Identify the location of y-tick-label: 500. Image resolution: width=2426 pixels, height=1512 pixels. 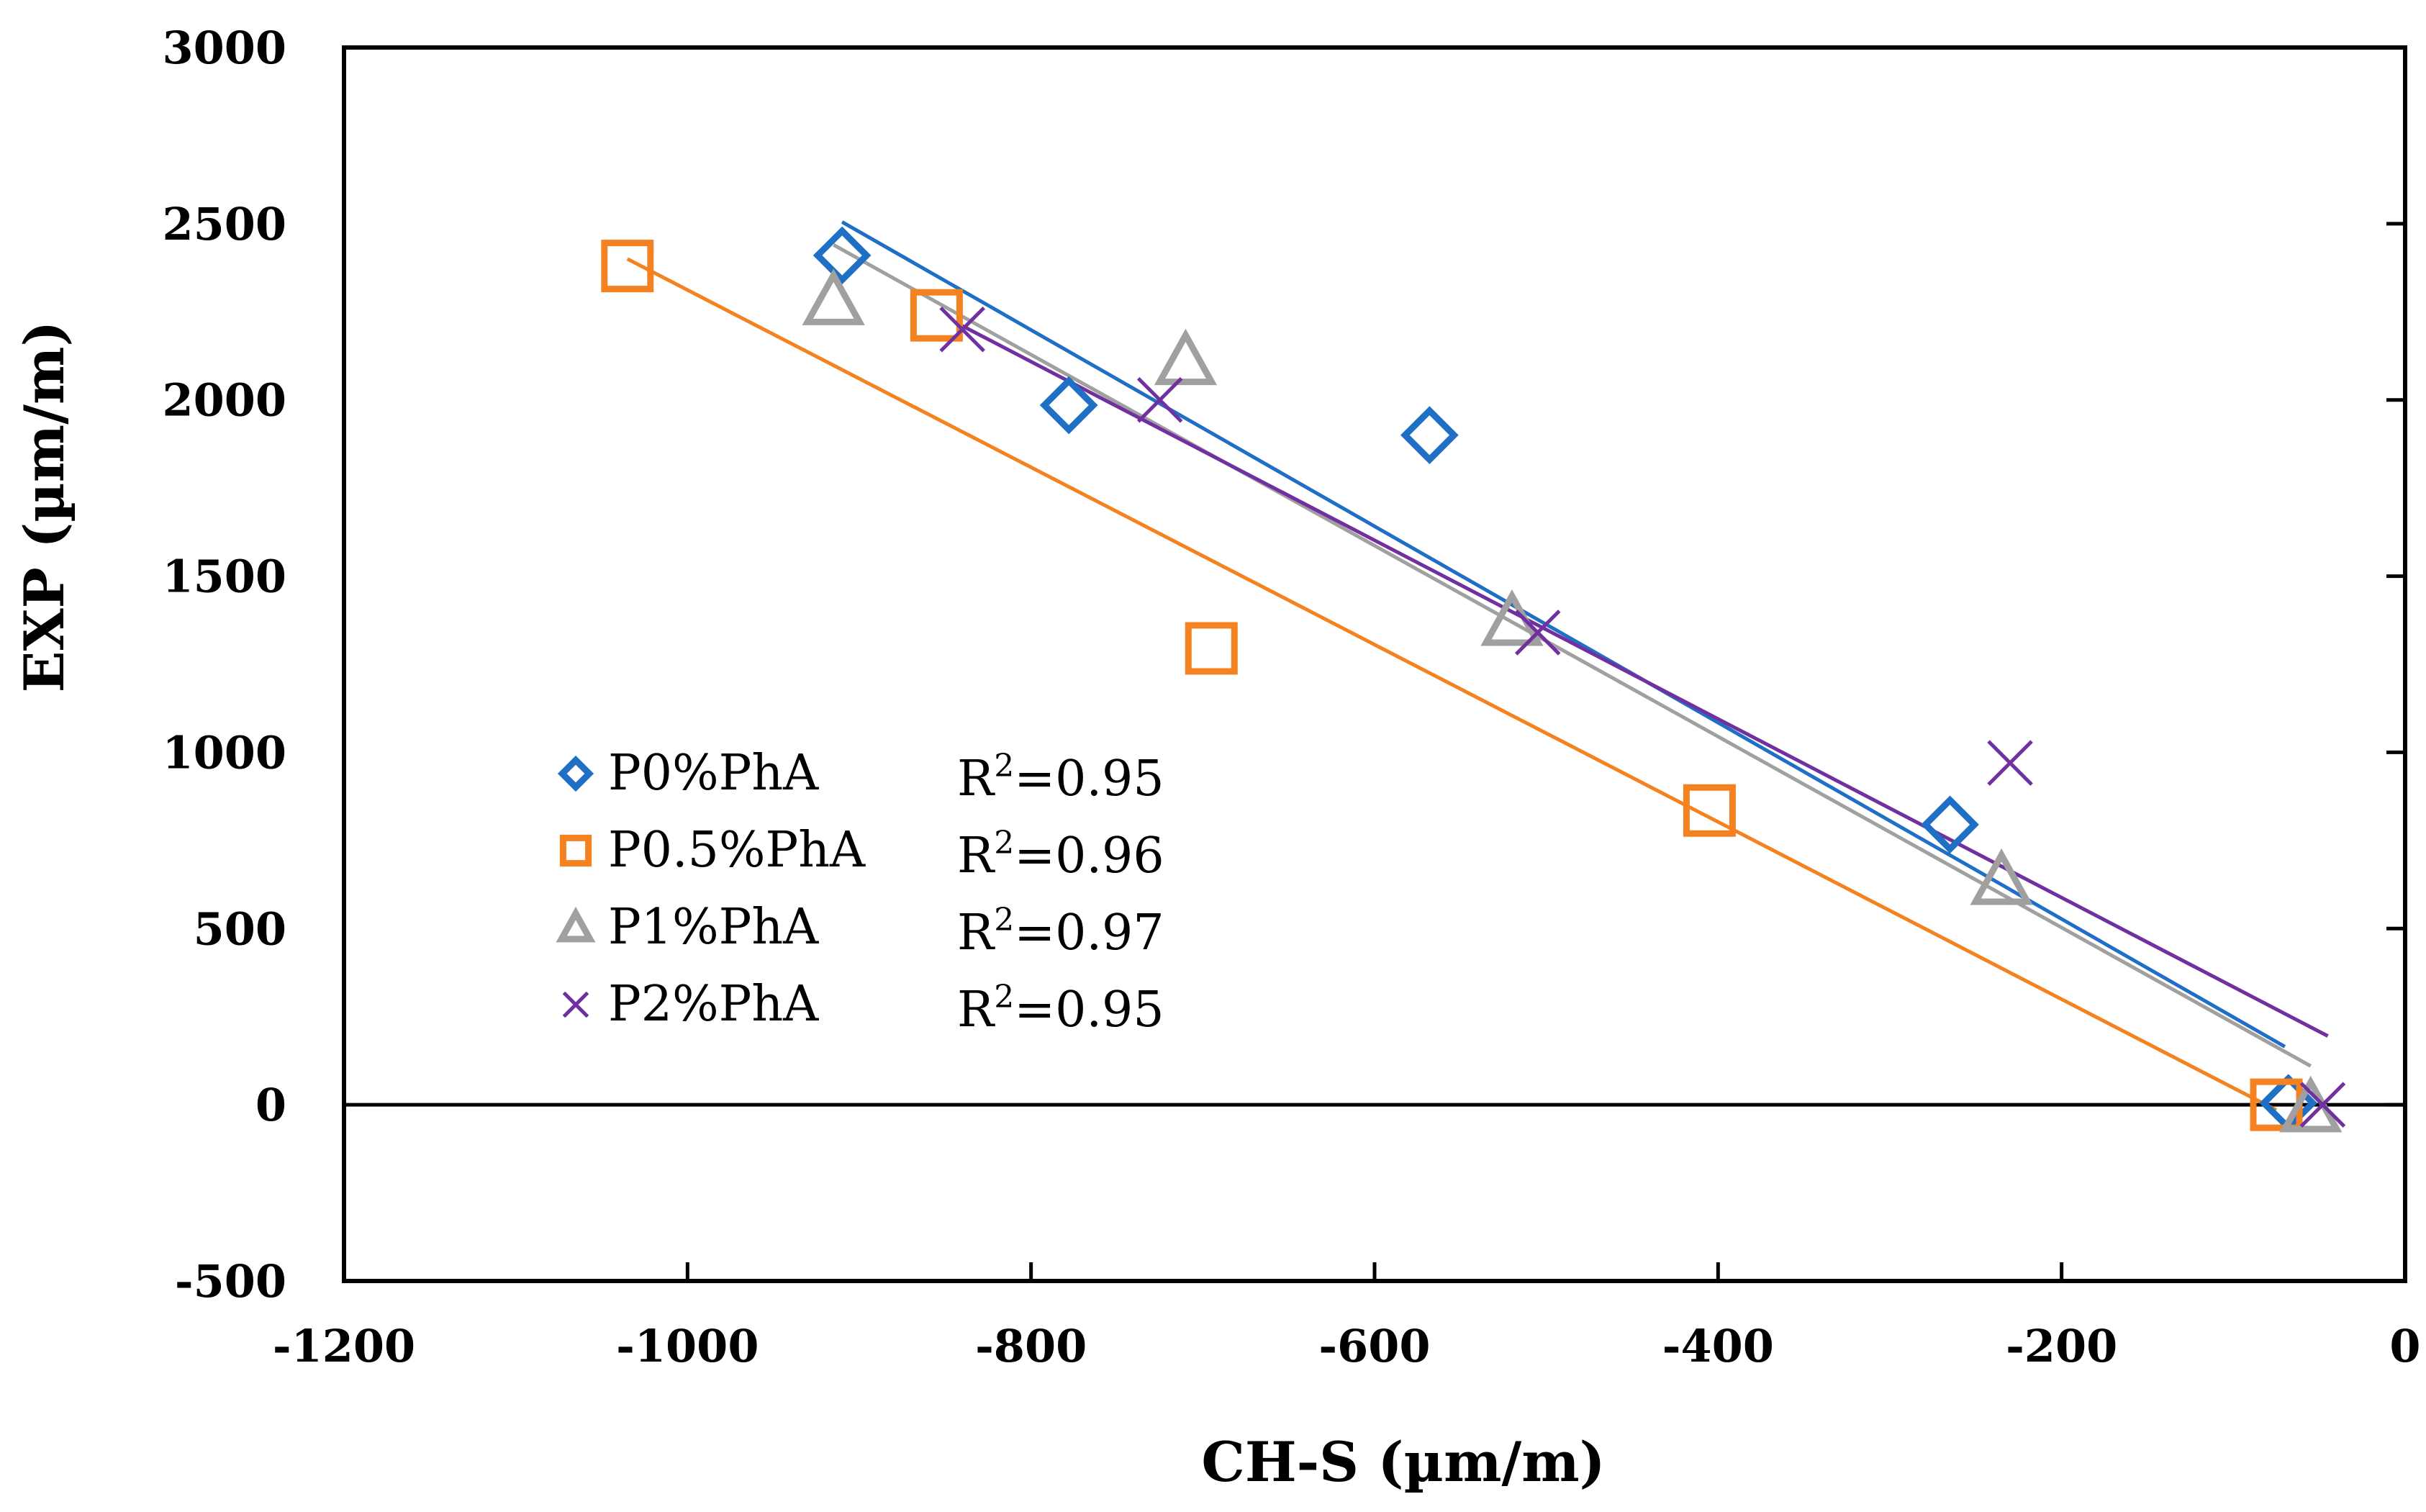
(240, 929).